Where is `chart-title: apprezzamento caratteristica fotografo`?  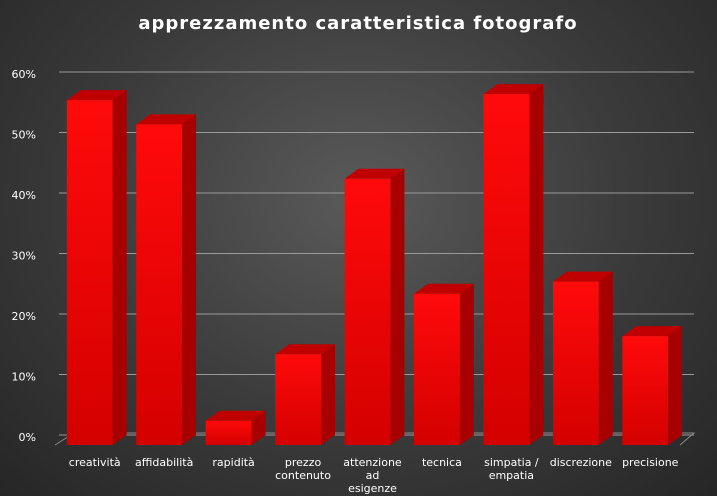
chart-title: apprezzamento caratteristica fotografo is located at coordinates (357, 23).